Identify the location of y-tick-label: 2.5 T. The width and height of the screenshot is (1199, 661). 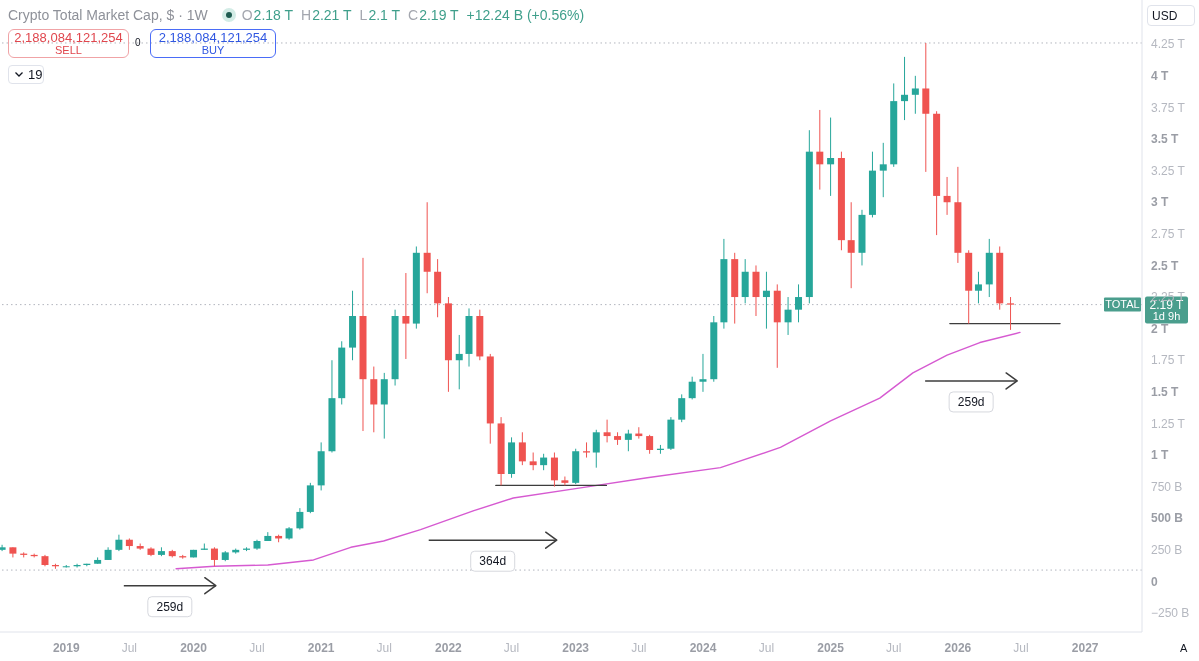
(1165, 265).